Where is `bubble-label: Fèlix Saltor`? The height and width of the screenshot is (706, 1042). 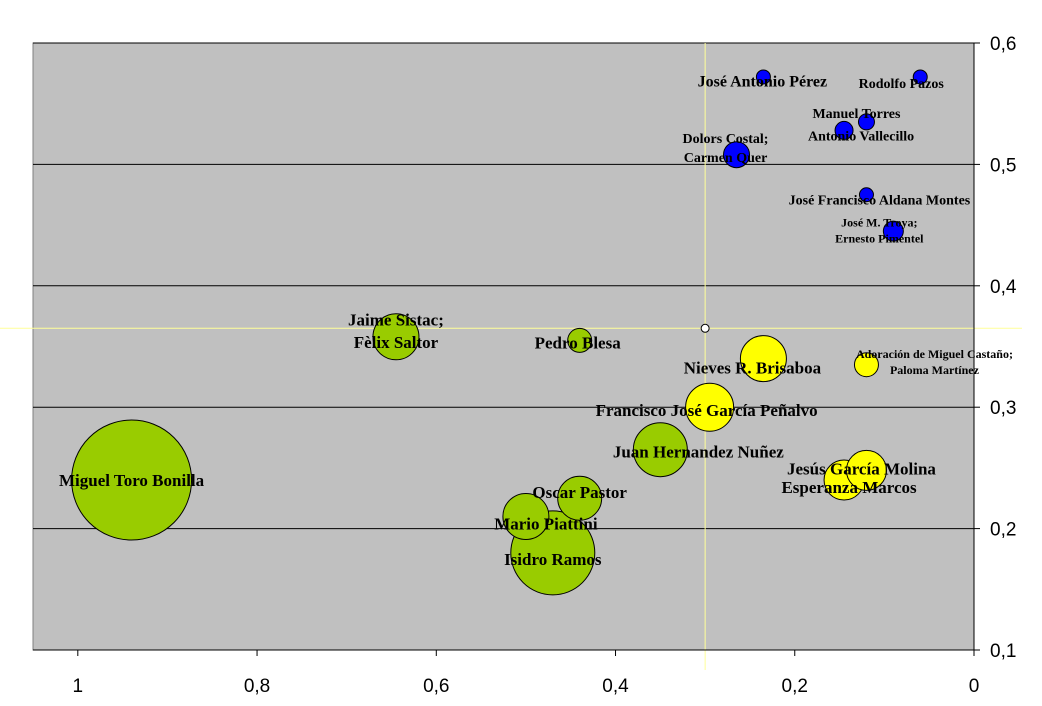 bubble-label: Fèlix Saltor is located at coordinates (396, 342).